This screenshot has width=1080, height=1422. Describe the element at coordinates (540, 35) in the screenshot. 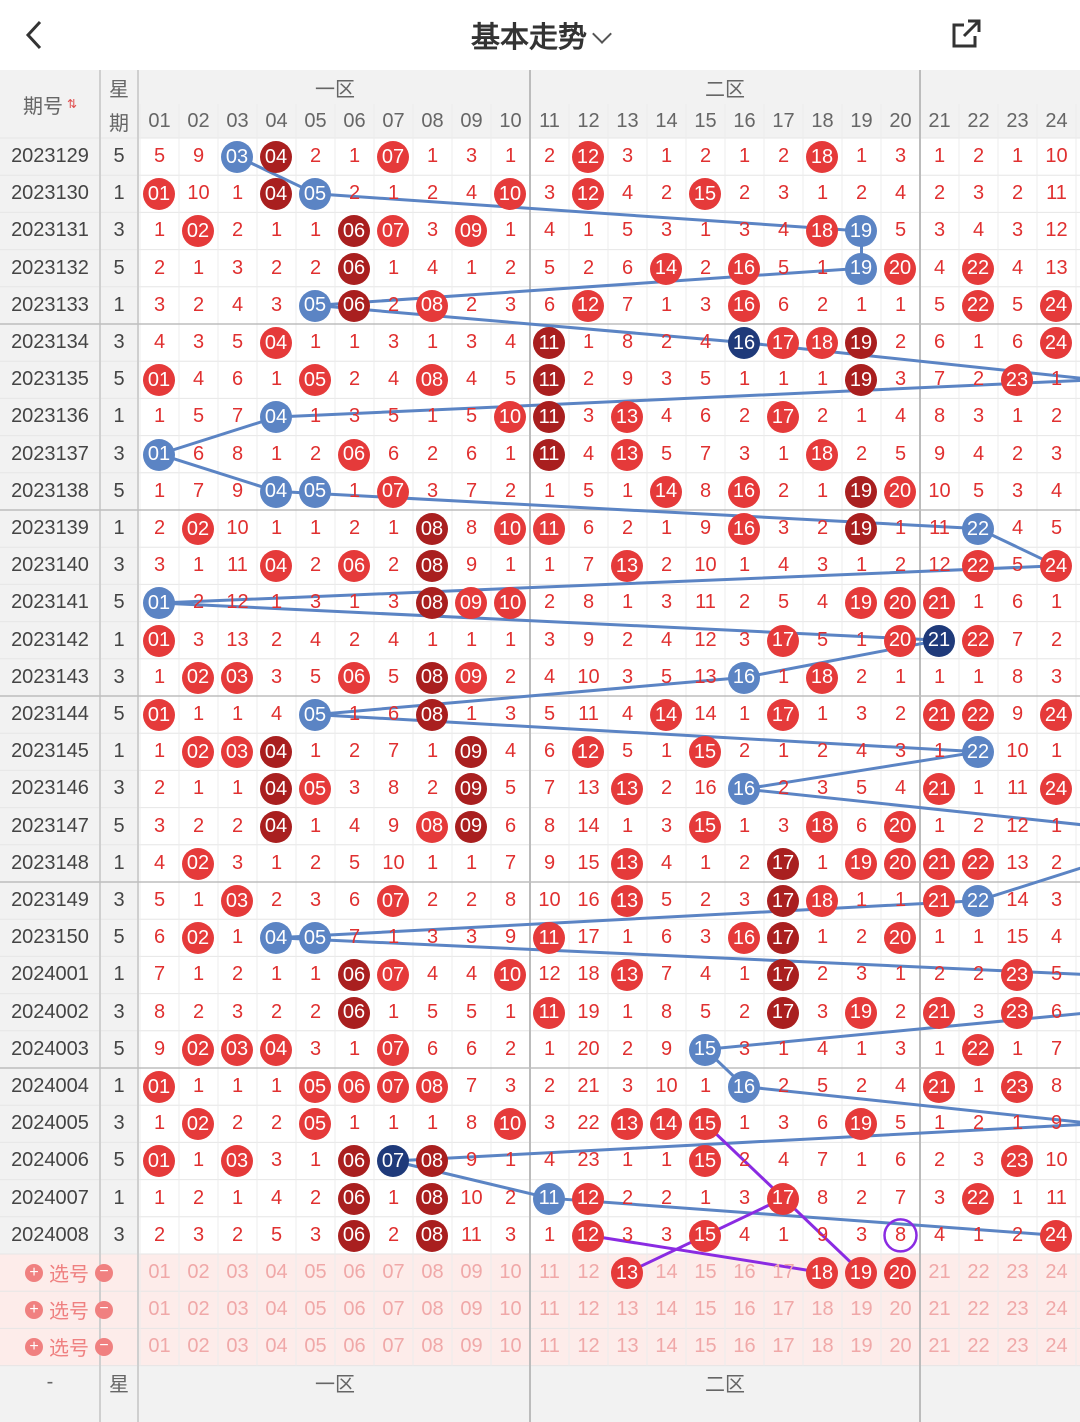

I see `page-title: 基本走势` at that location.